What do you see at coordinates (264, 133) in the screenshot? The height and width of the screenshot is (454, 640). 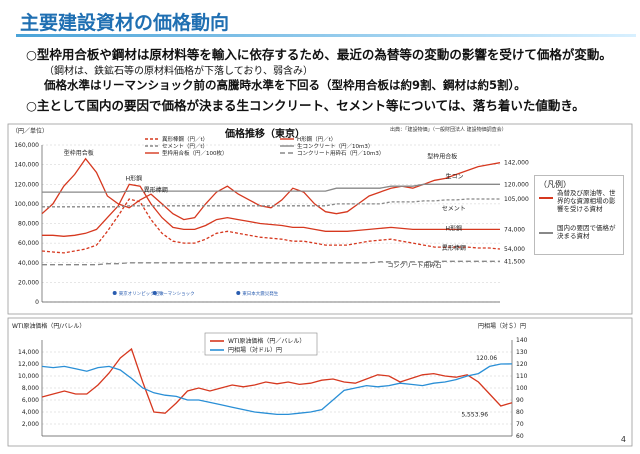 I see `price-chart-title: 価格推移（東京）` at bounding box center [264, 133].